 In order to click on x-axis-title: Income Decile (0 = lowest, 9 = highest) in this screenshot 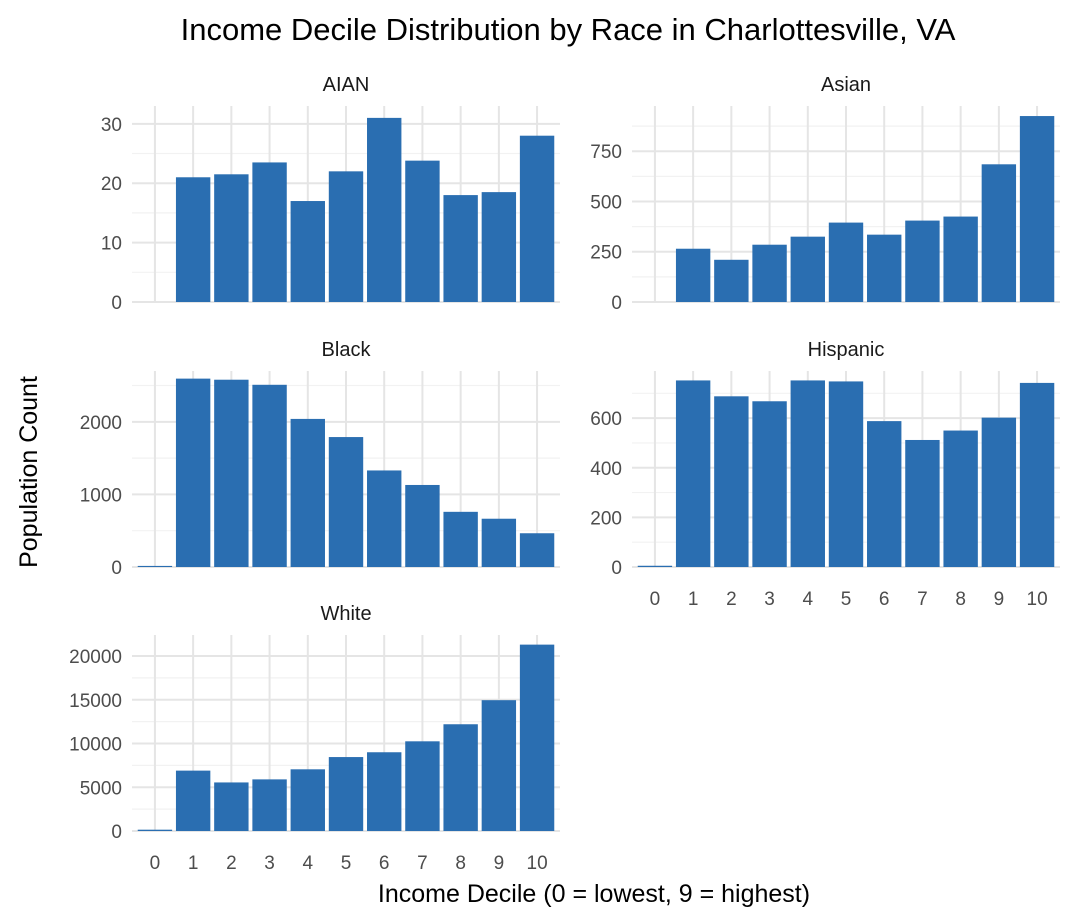, I will do `click(594, 894)`.